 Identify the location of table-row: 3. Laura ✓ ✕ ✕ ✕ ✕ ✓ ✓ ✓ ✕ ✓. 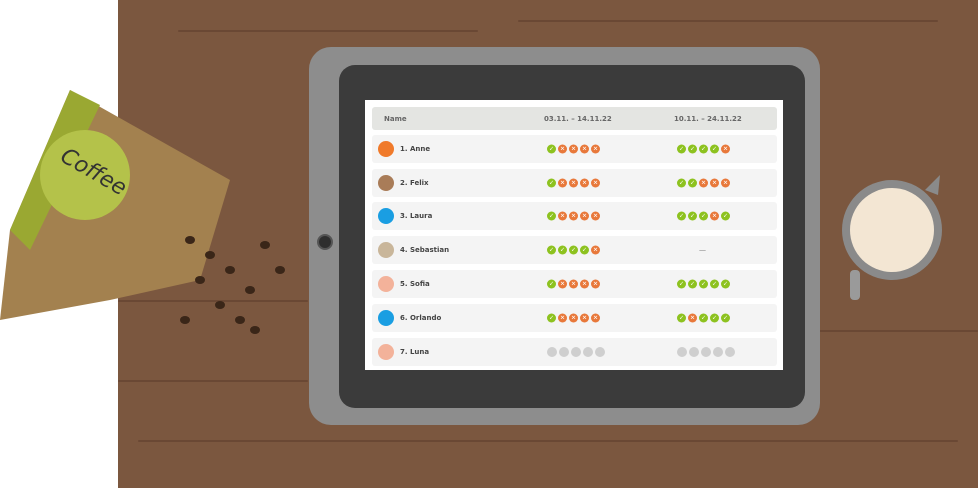
(574, 216).